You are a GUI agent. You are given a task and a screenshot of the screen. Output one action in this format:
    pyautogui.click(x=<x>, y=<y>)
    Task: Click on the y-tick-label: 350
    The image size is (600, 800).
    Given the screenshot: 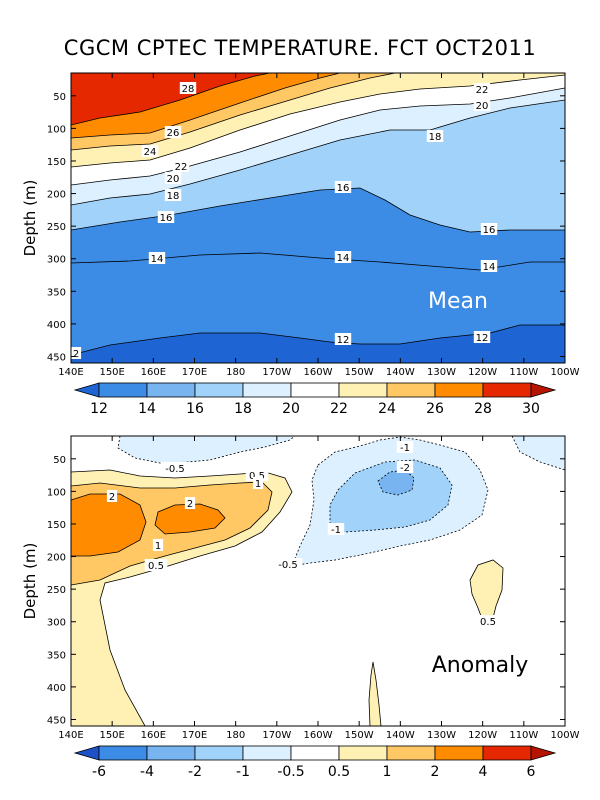 What is the action you would take?
    pyautogui.click(x=56, y=655)
    